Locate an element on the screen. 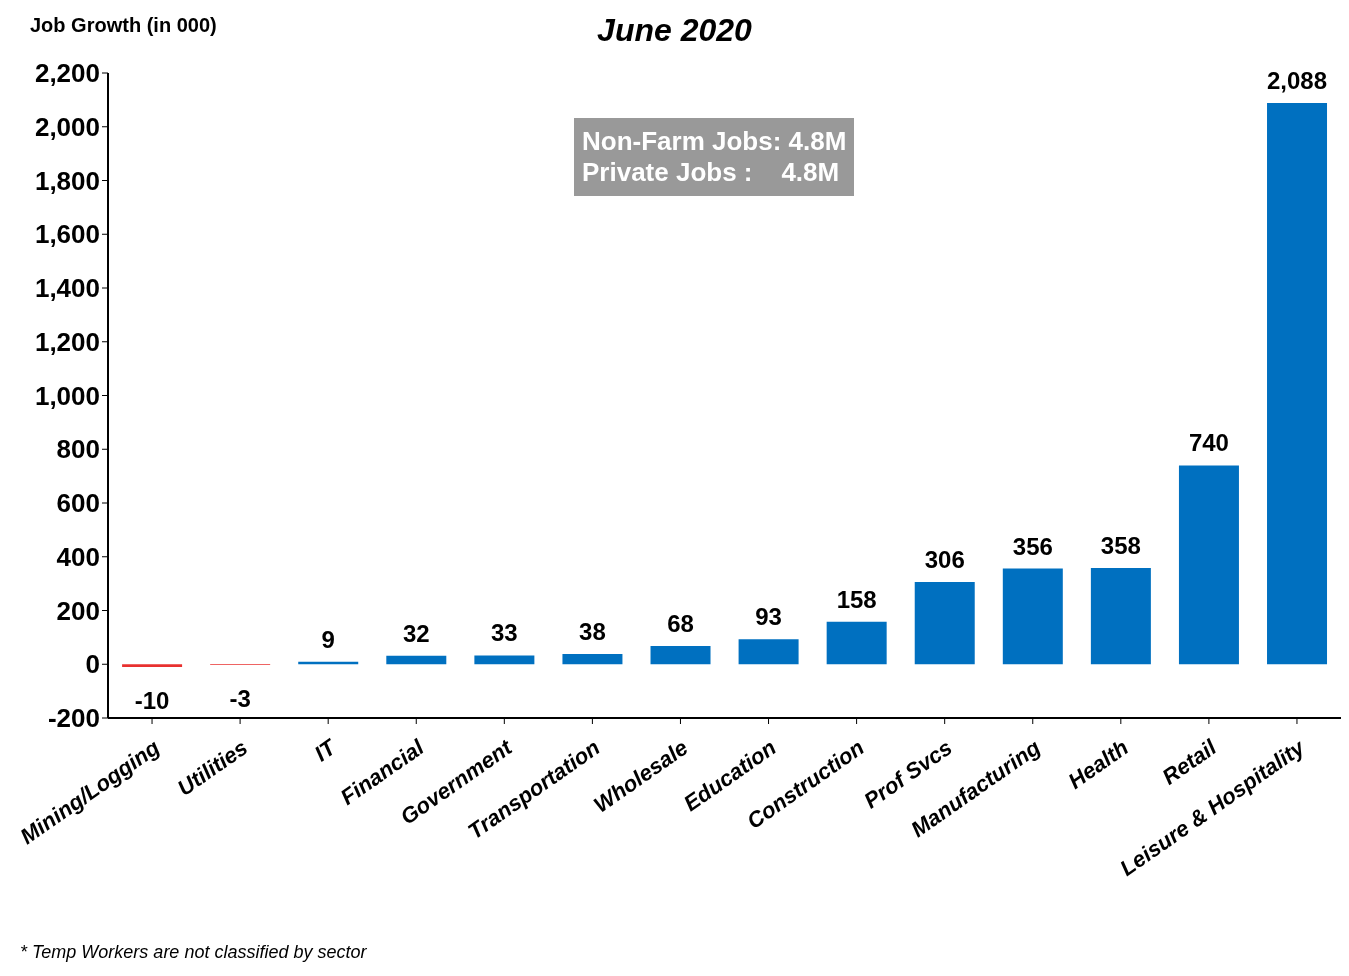 This screenshot has width=1349, height=976. y-tick-label: 1,600 is located at coordinates (67, 234).